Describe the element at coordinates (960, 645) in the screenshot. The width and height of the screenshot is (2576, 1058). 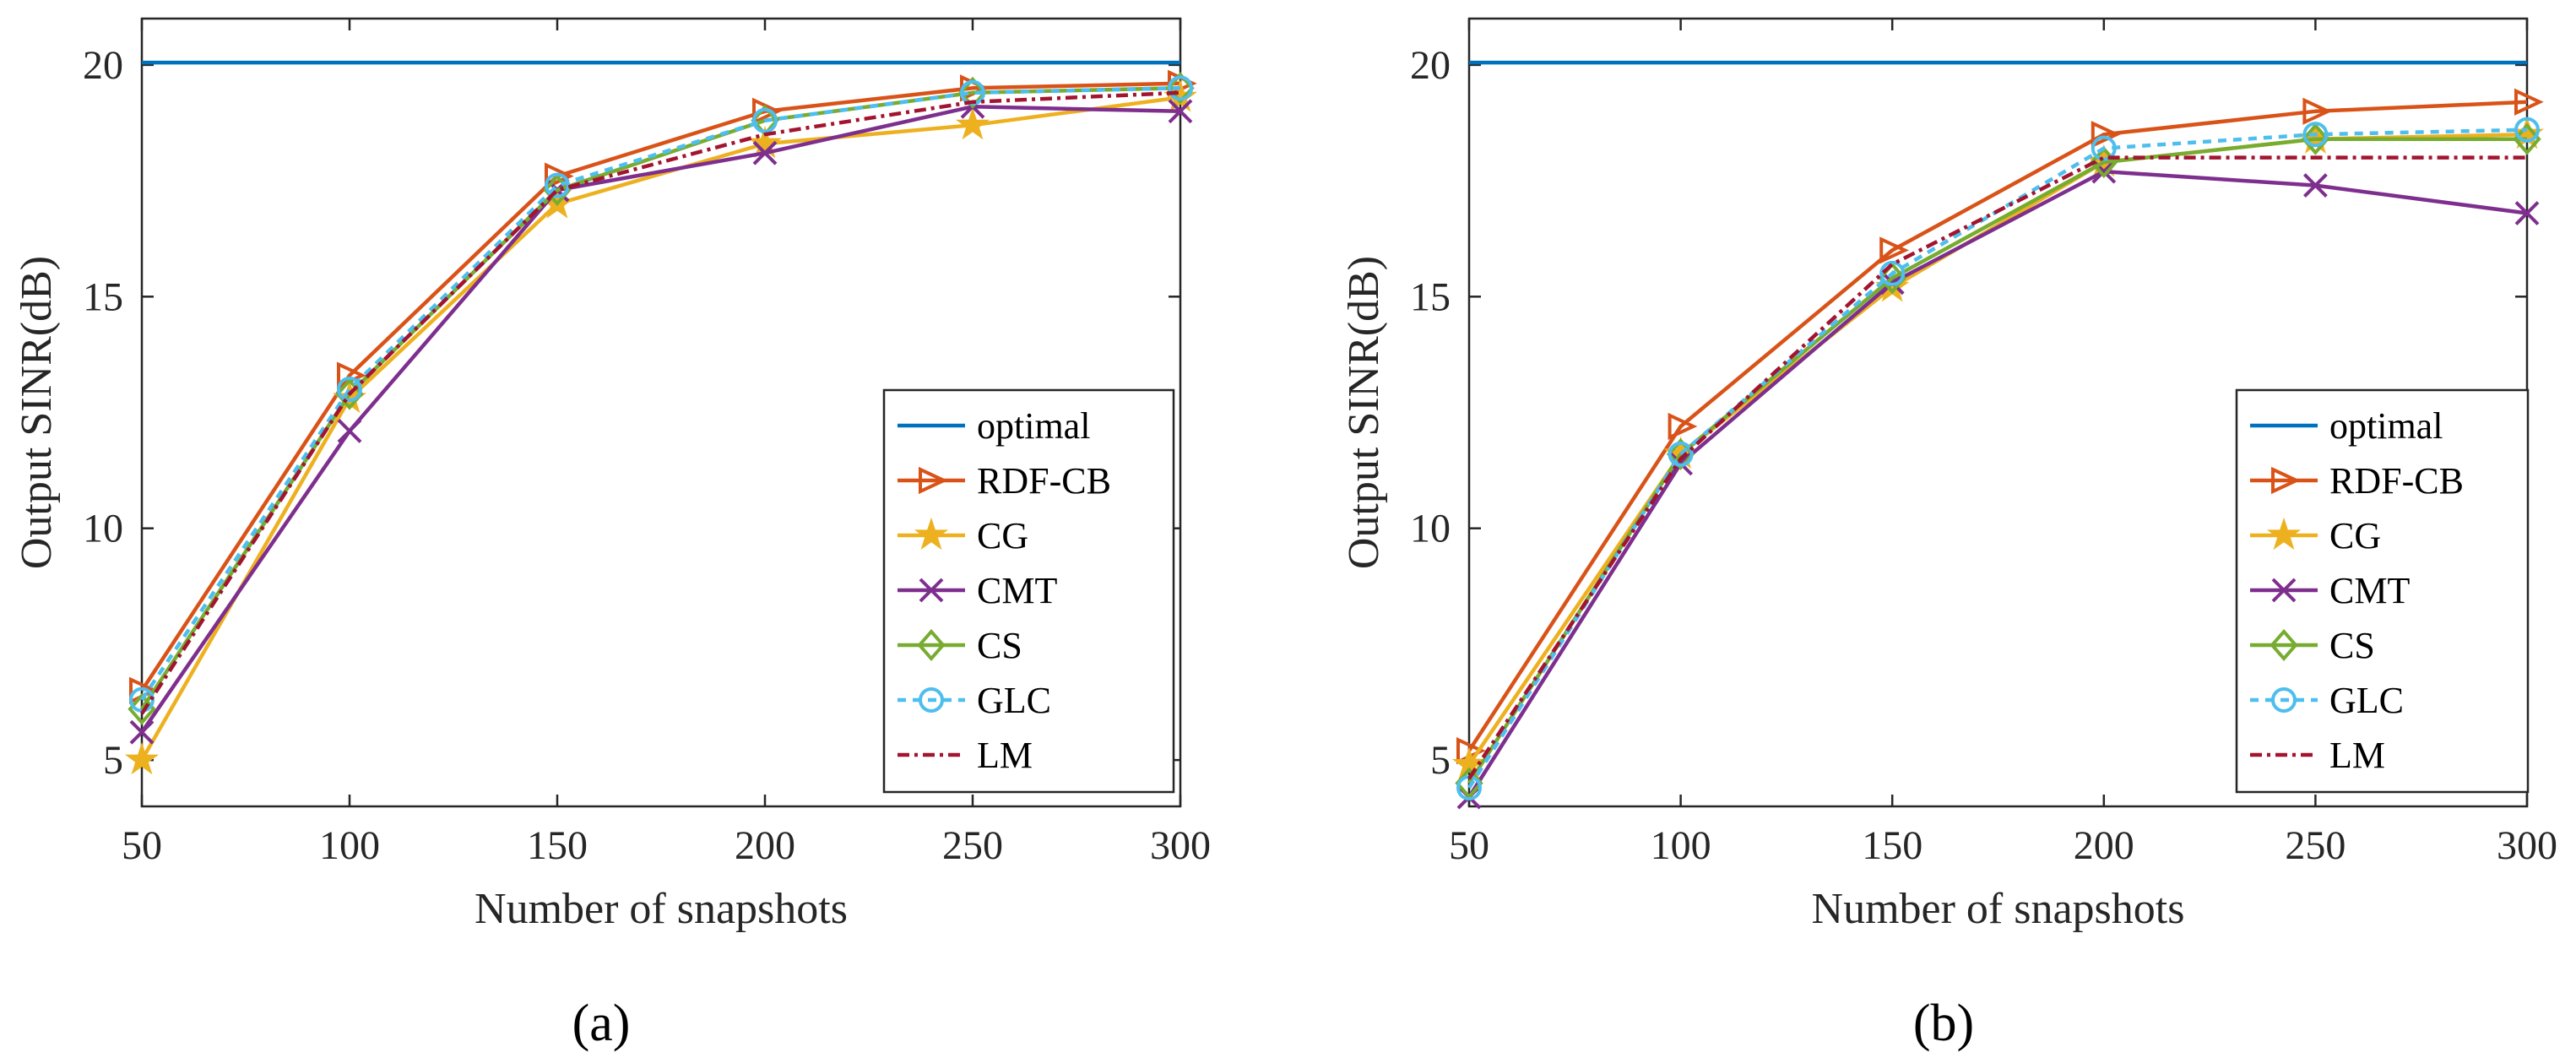
I see `panel-a-legend-entry-cs: CS` at that location.